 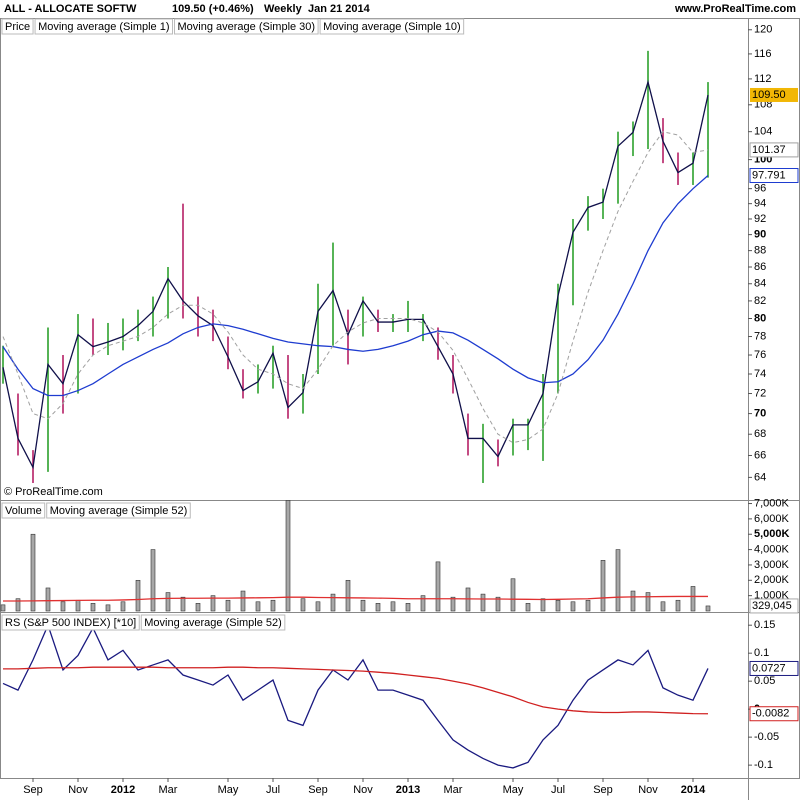 I want to click on y-tick-label: -0.05, so click(x=766, y=737).